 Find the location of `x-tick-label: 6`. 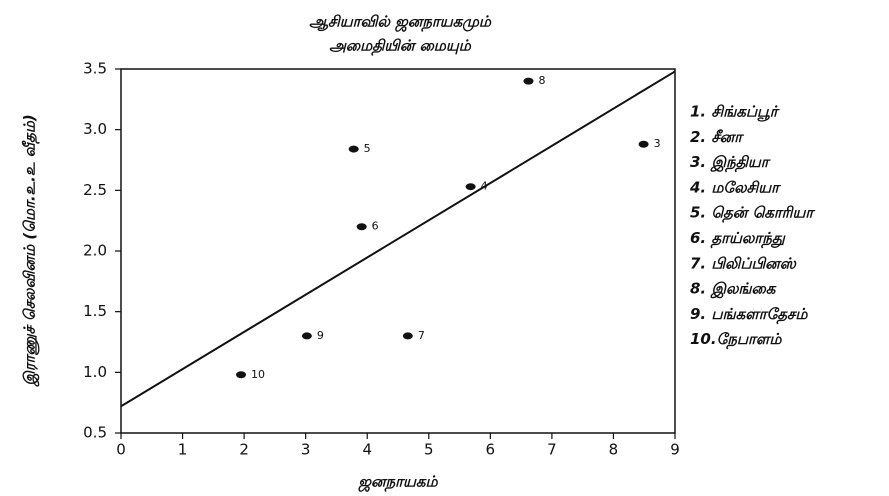

x-tick-label: 6 is located at coordinates (491, 450).